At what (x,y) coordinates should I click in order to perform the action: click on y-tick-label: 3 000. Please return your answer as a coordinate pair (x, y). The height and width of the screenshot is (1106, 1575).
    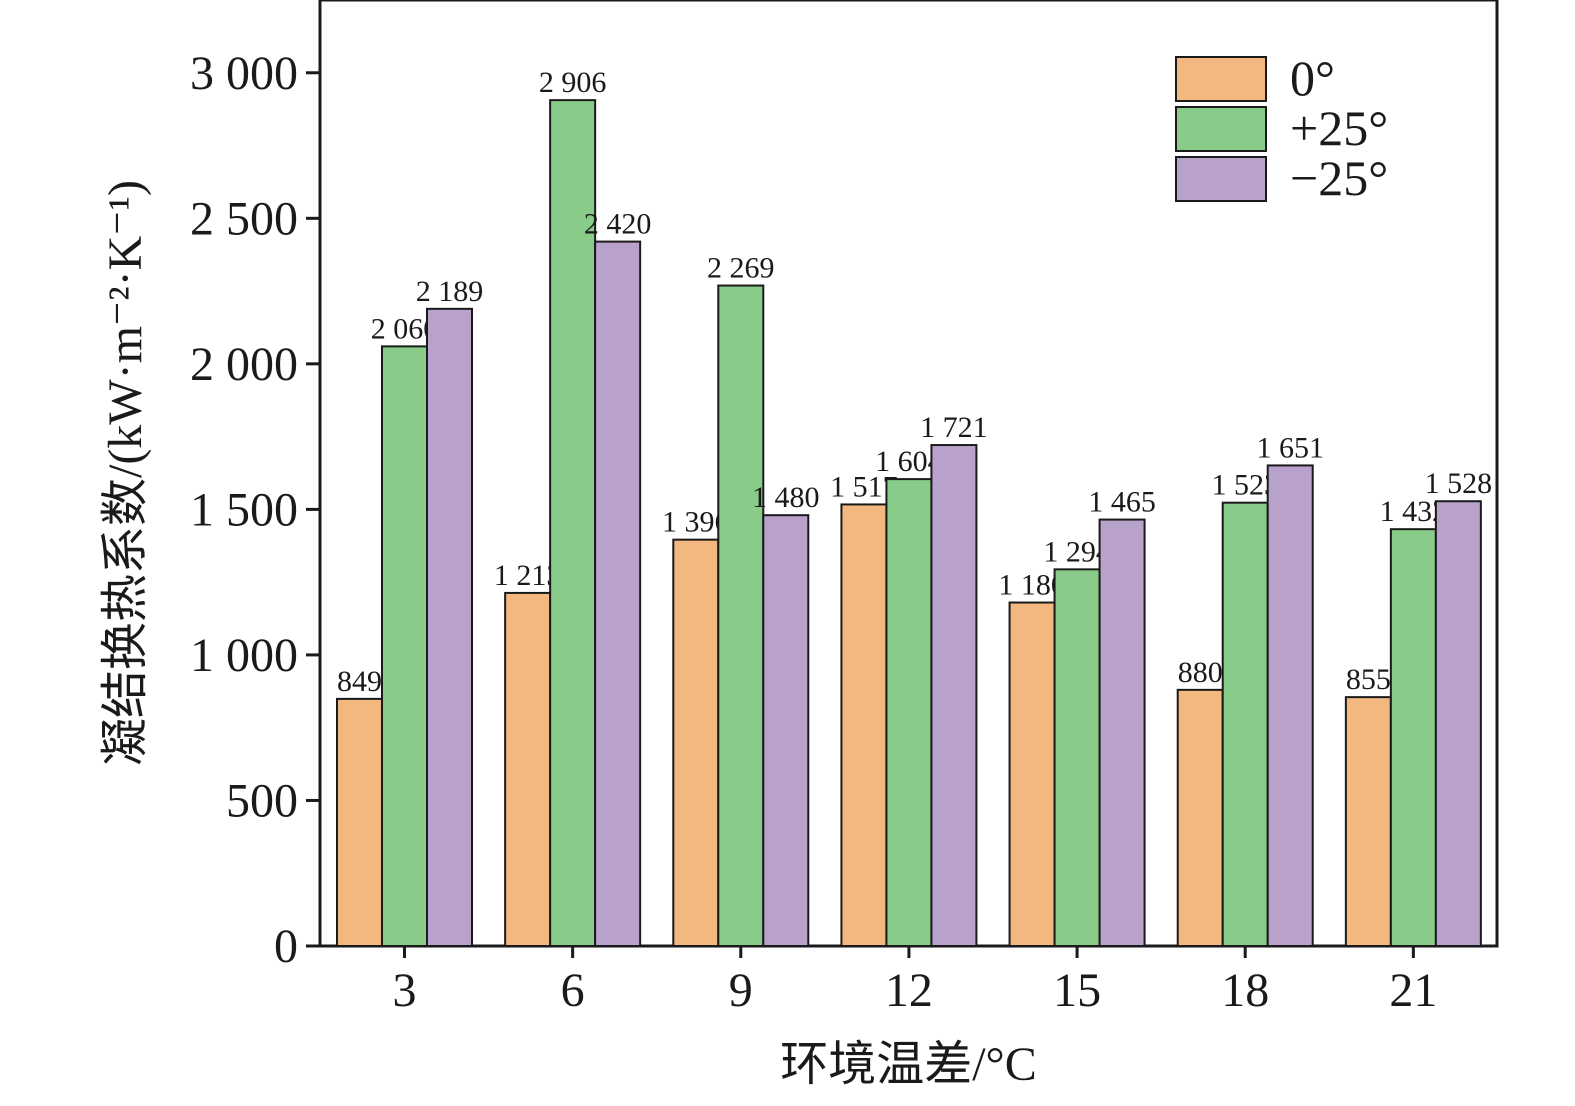
    Looking at the image, I should click on (244, 73).